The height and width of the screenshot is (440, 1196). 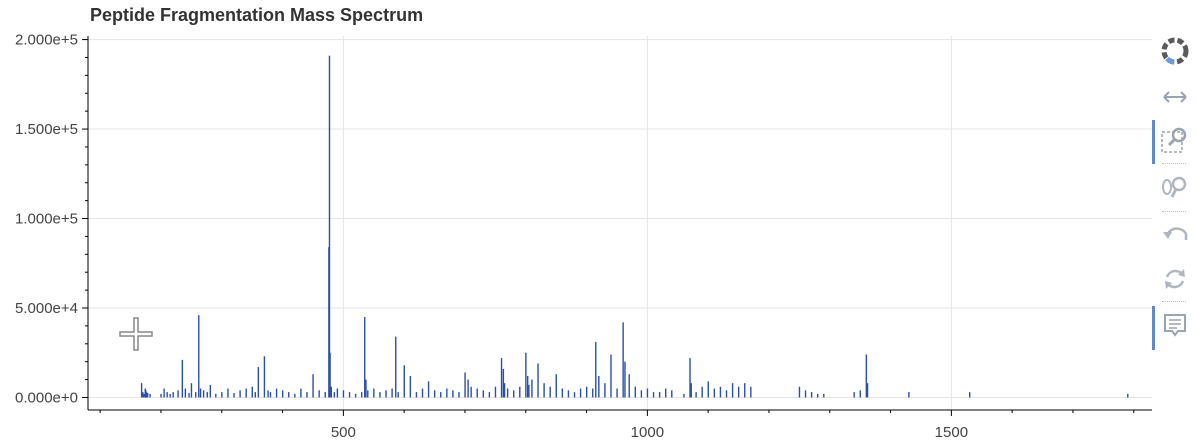 What do you see at coordinates (1174, 328) in the screenshot?
I see `hover-tool-icon` at bounding box center [1174, 328].